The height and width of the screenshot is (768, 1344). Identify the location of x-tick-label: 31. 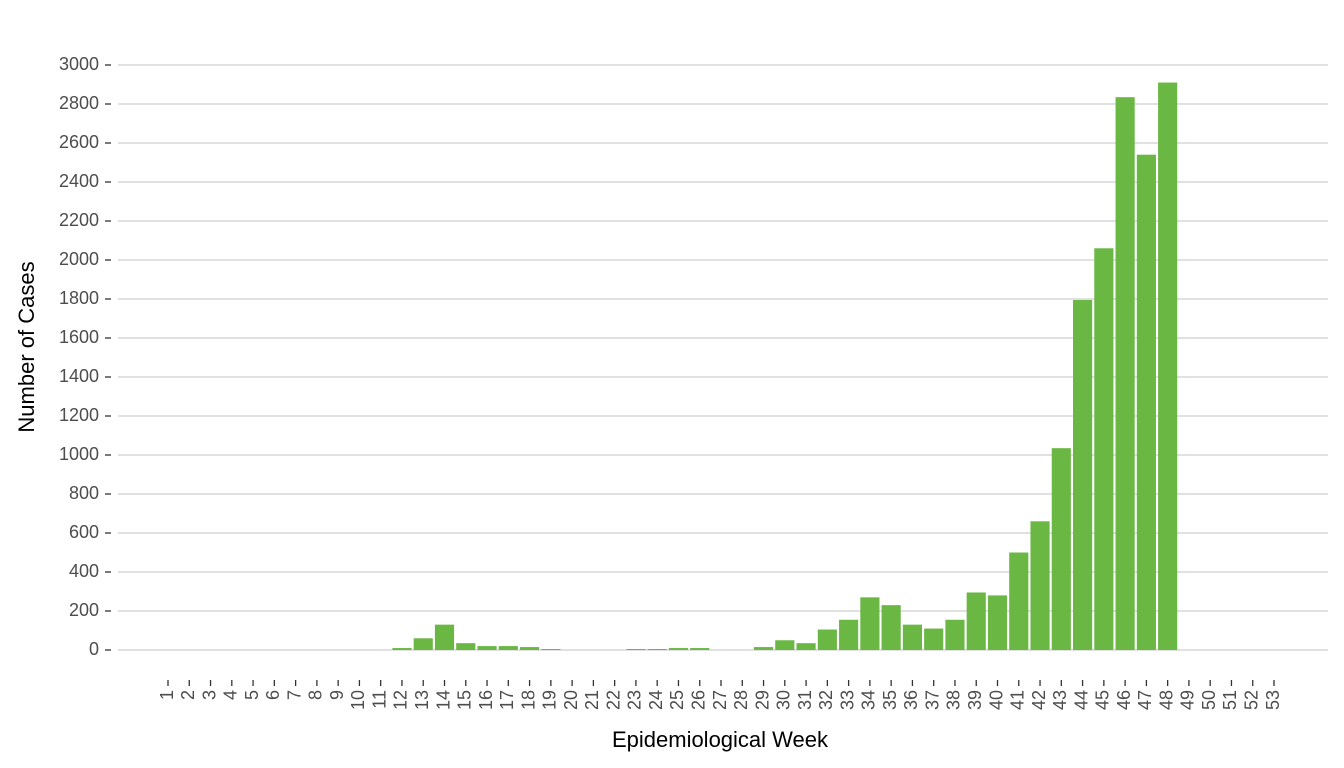
(805, 700).